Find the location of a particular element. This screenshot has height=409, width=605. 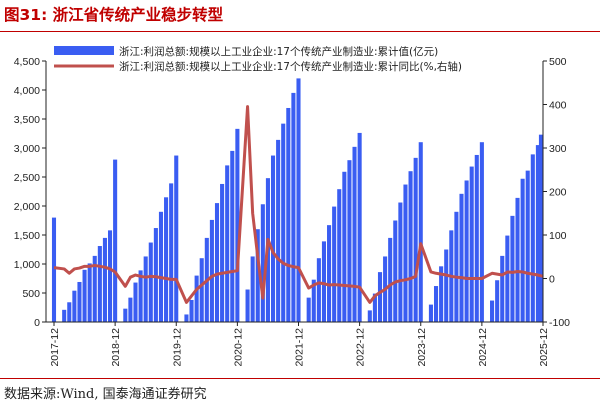

y-left-tick-label: 2,000 is located at coordinates (27, 207).